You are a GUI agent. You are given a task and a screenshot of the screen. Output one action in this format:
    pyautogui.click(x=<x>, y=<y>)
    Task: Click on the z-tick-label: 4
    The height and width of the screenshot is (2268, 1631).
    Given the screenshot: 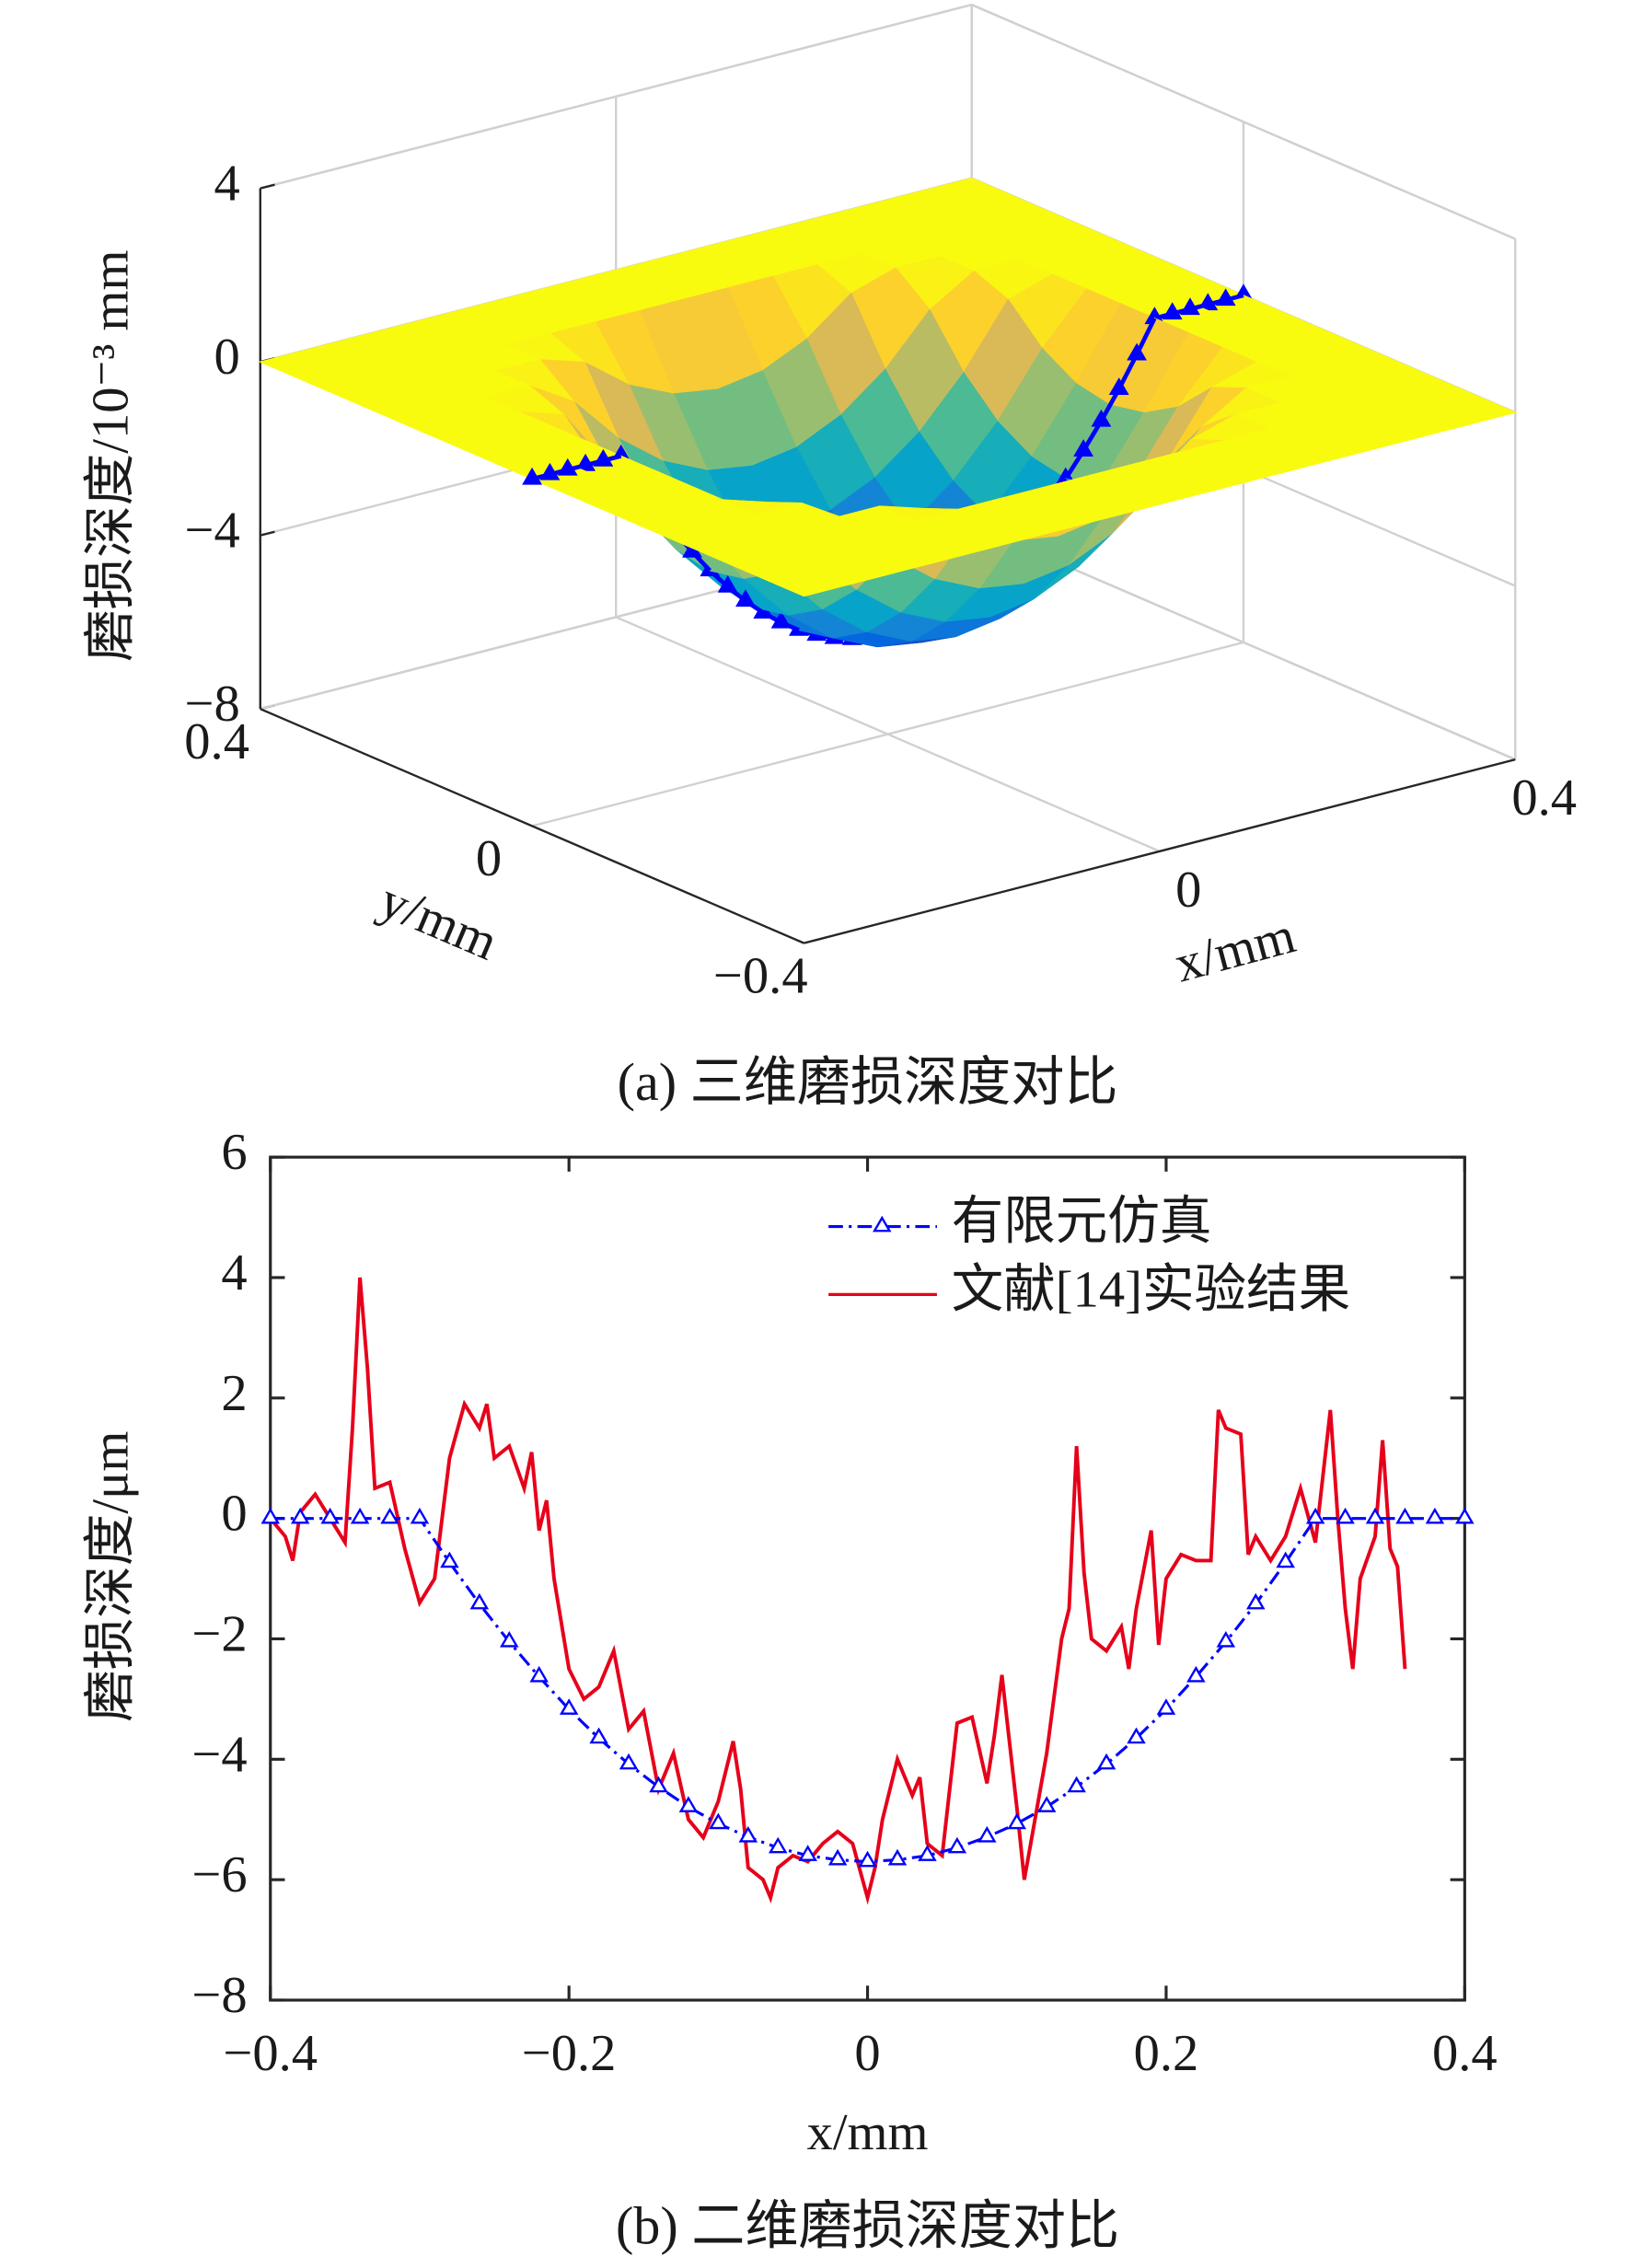 What is the action you would take?
    pyautogui.click(x=226, y=184)
    